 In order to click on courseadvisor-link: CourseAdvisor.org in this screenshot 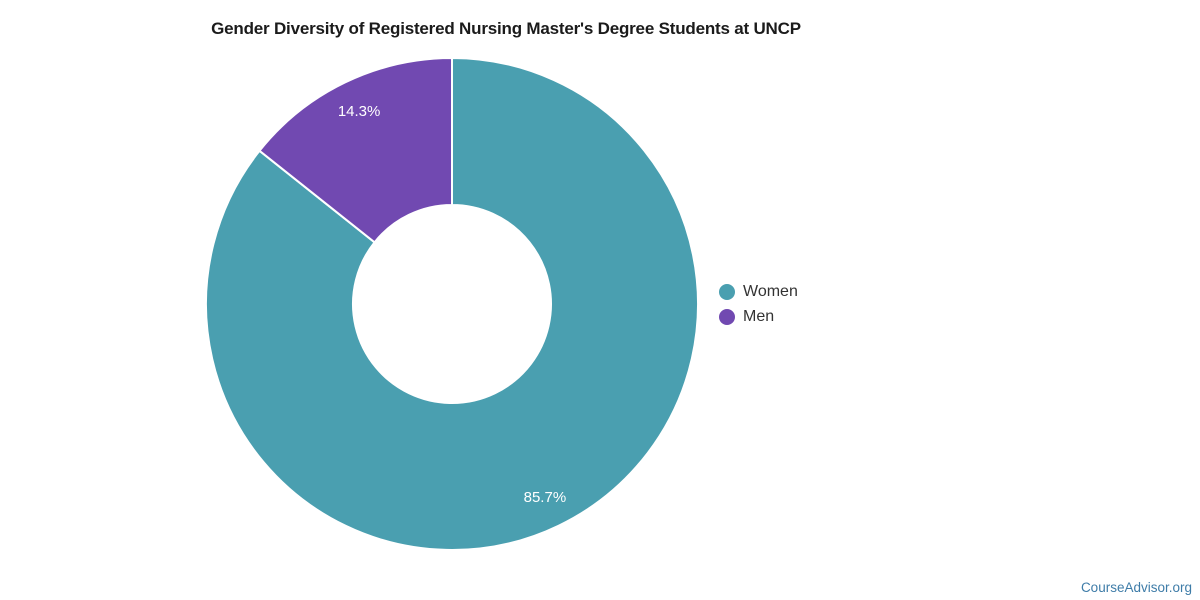, I will do `click(1136, 587)`.